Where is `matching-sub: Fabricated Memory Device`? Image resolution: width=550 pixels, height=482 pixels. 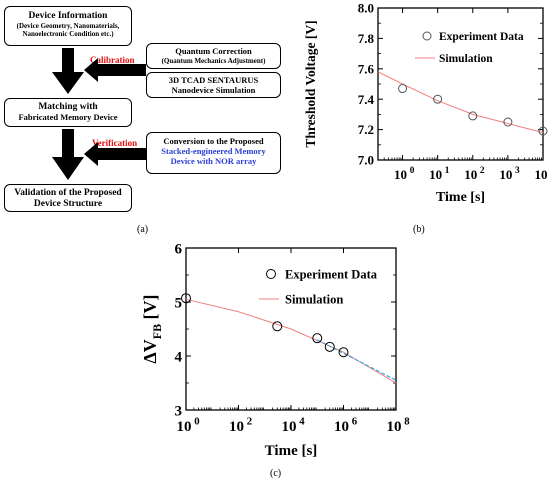 matching-sub: Fabricated Memory Device is located at coordinates (68, 116).